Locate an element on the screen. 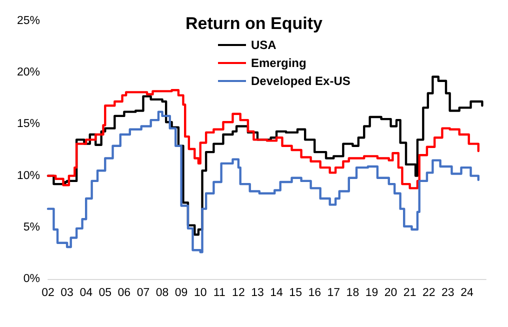  x-tick-label: 23 is located at coordinates (448, 293).